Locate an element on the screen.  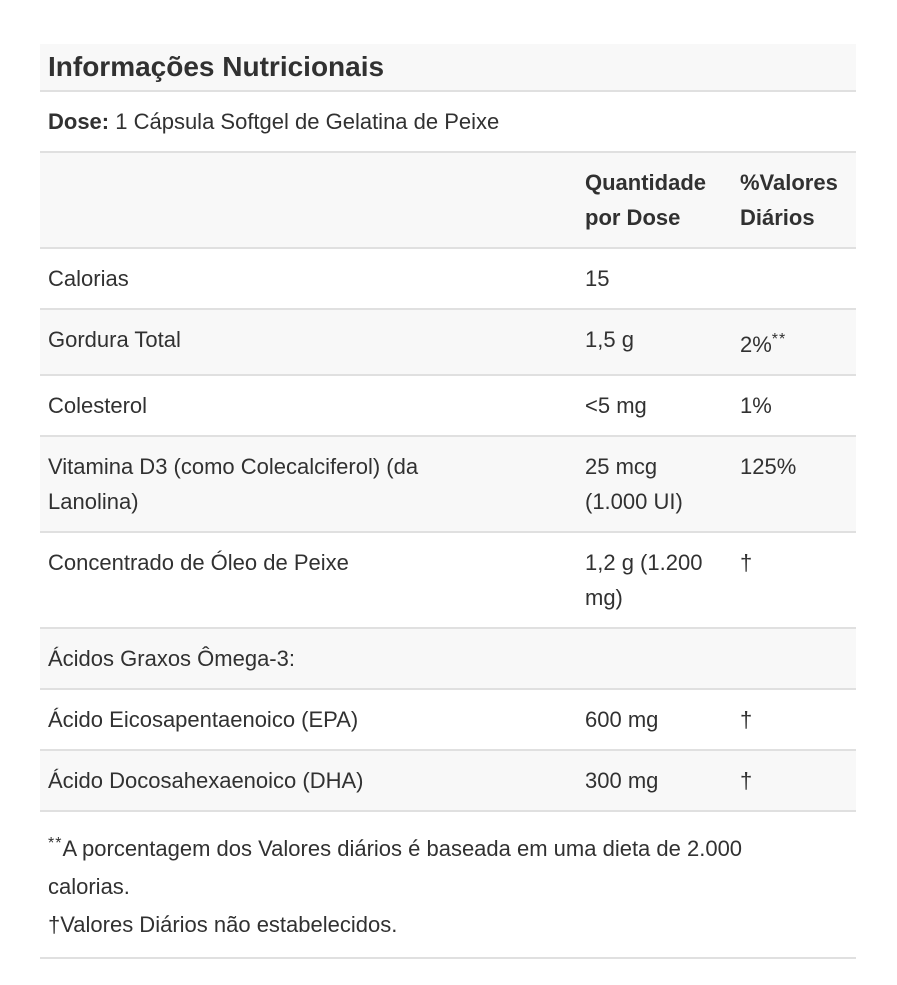
daily-value: 125% is located at coordinates (768, 466).